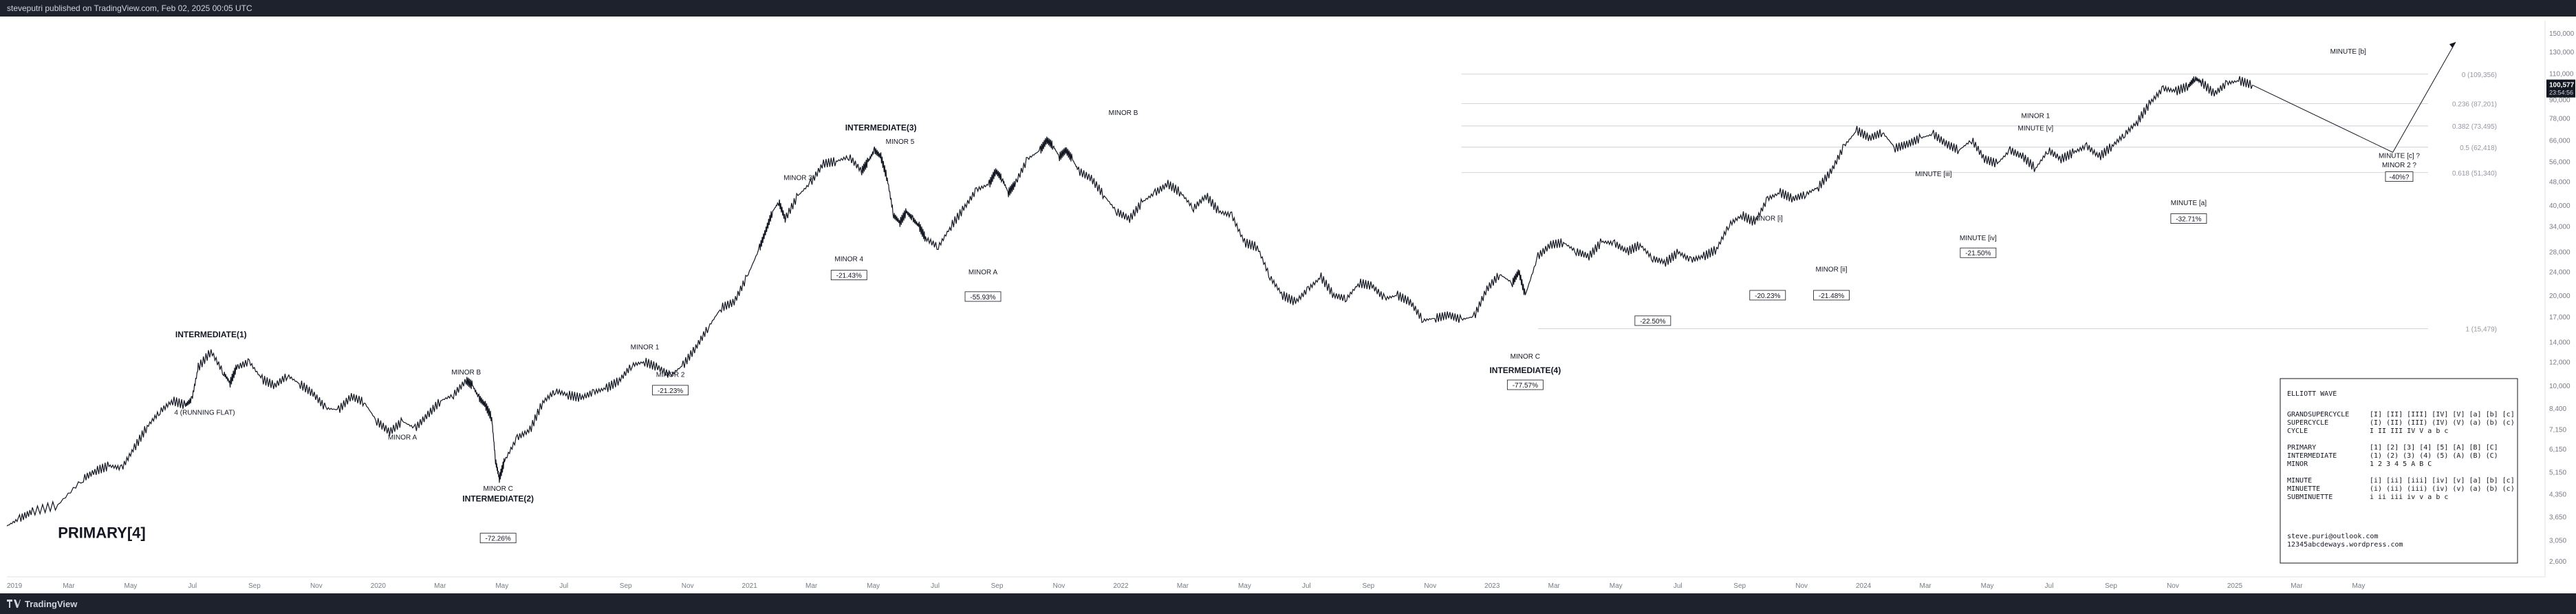 This screenshot has height=614, width=2576. What do you see at coordinates (2452, 45) in the screenshot?
I see `projection-arrowhead` at bounding box center [2452, 45].